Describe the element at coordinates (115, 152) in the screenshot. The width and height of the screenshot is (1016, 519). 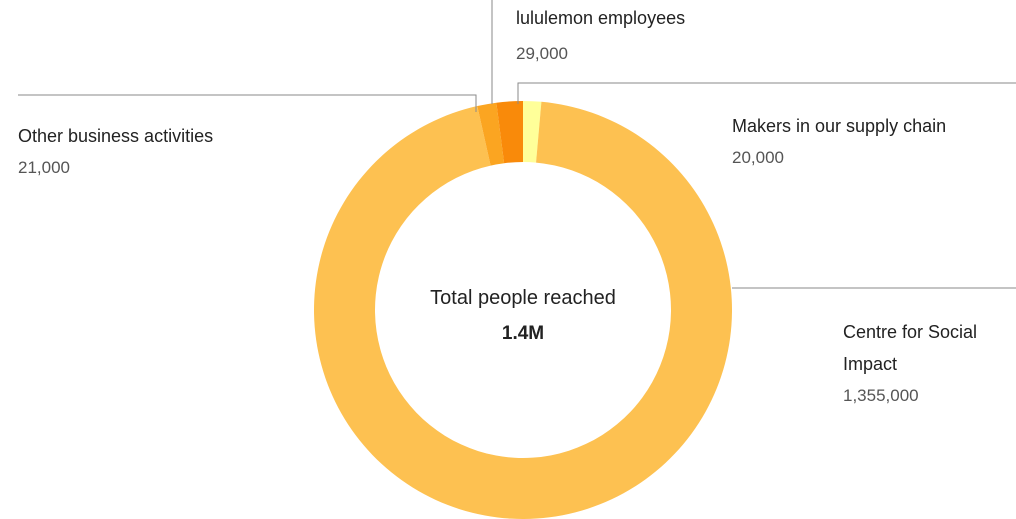
I see `label-other-business-activities: Other business activities 21,000` at that location.